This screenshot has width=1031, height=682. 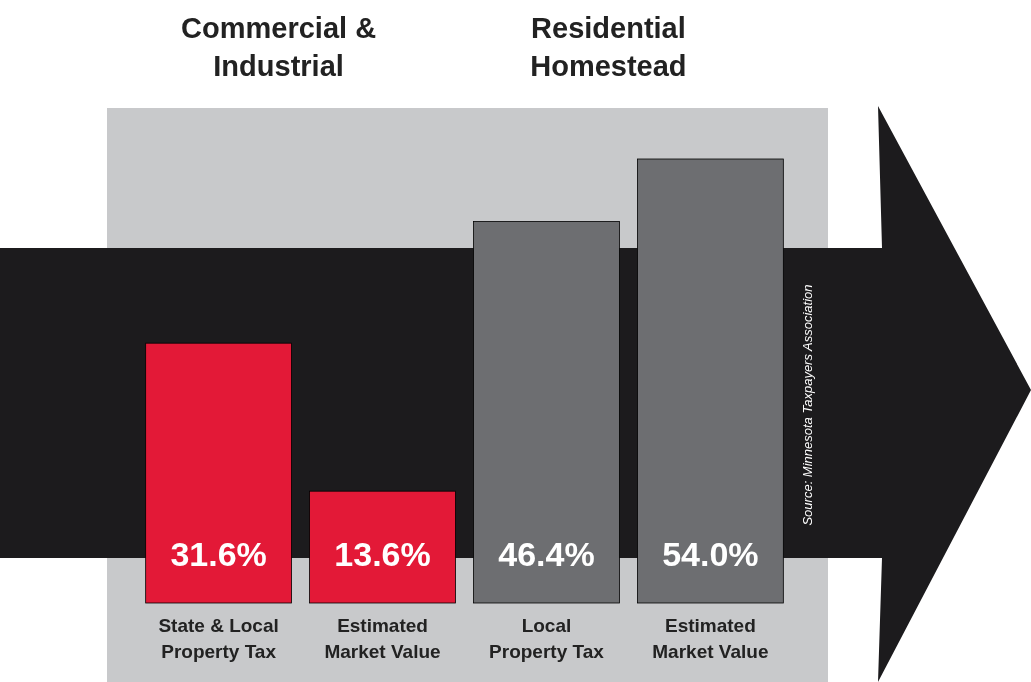 I want to click on x-tick-label: State & Local Property Tax, so click(x=218, y=638).